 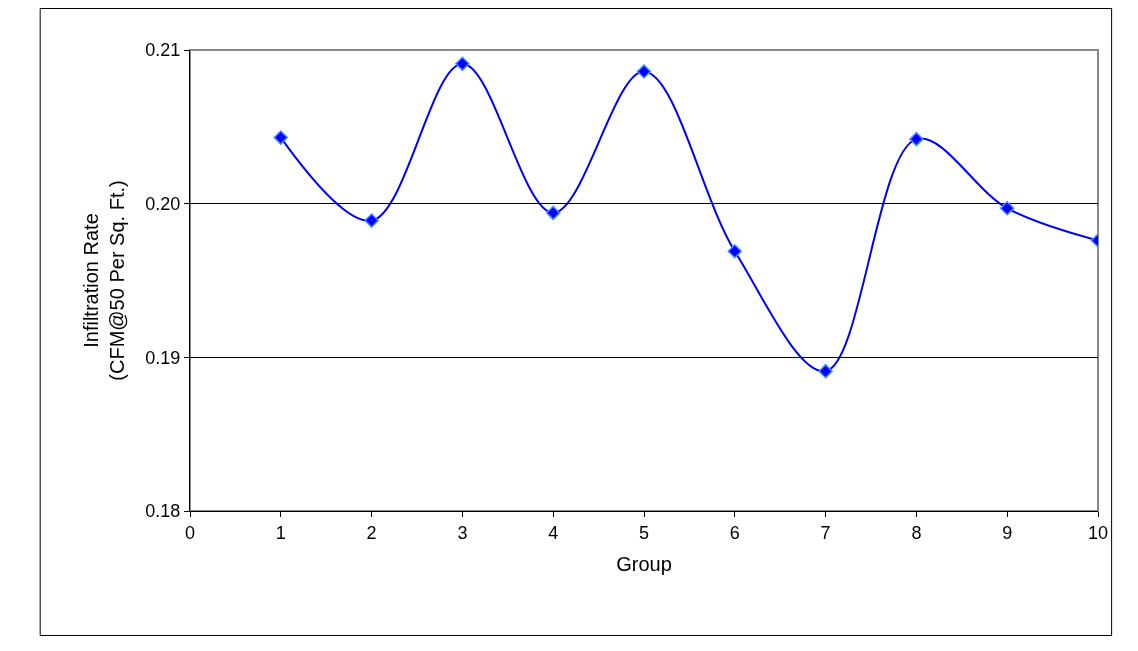 I want to click on x-tick-label: 2, so click(x=371, y=532).